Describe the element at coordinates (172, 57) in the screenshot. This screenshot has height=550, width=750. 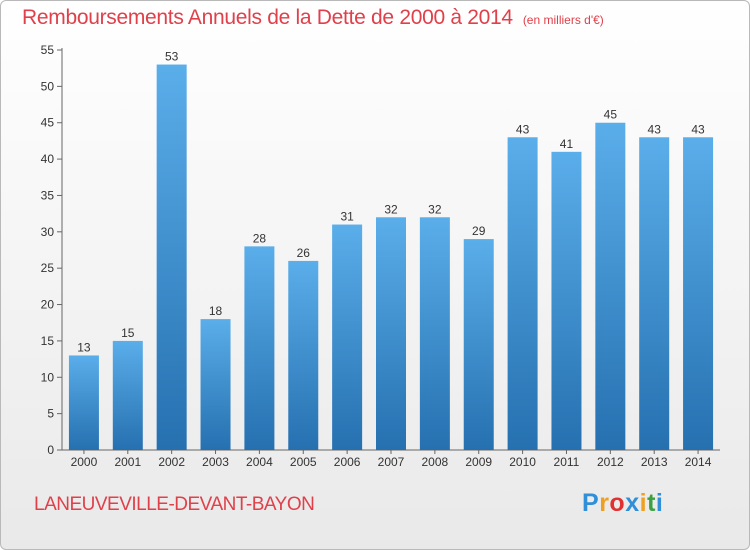
I see `data-label: 53` at that location.